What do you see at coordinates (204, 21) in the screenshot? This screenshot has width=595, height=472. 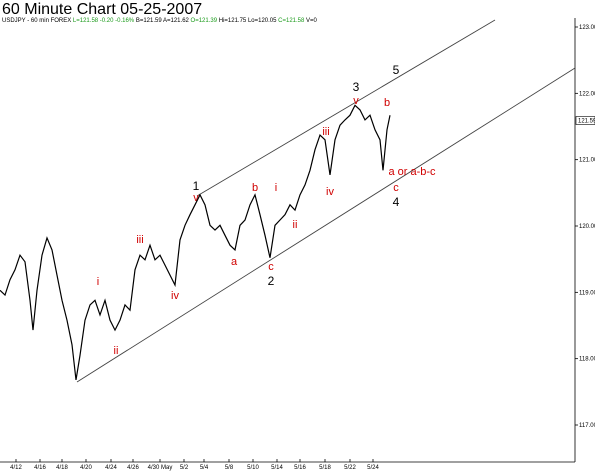 I see `open: O=121.39` at bounding box center [204, 21].